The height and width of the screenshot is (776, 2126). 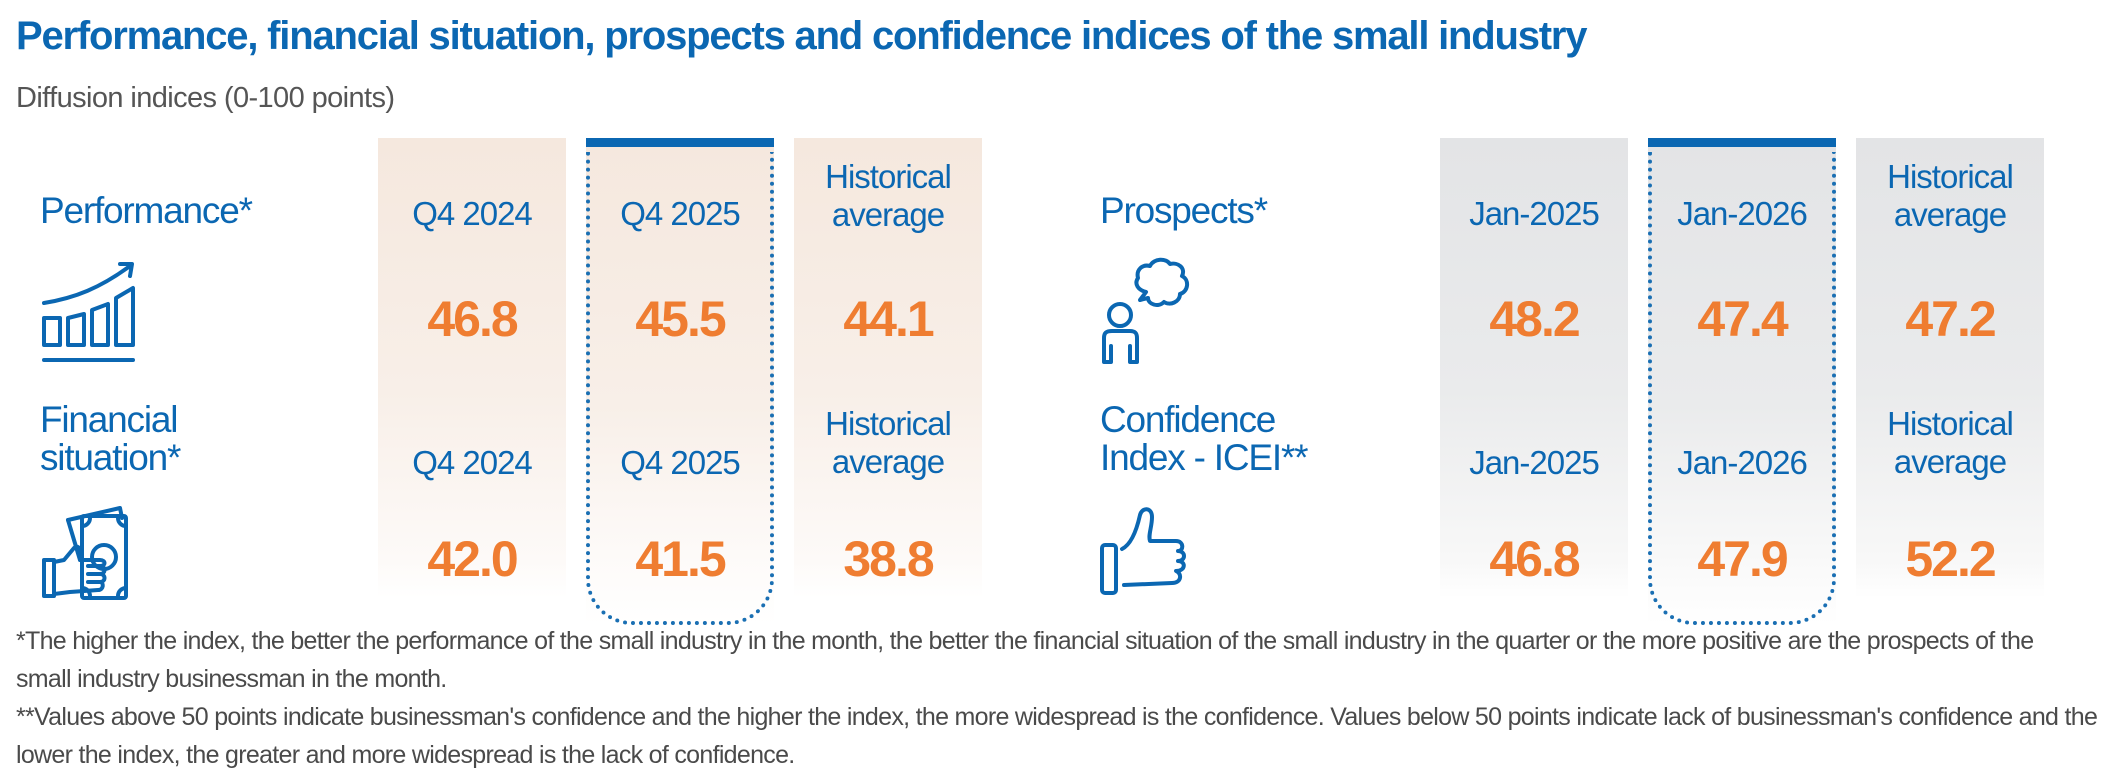 What do you see at coordinates (1188, 419) in the screenshot?
I see `confidence-label-line1: Confidence` at bounding box center [1188, 419].